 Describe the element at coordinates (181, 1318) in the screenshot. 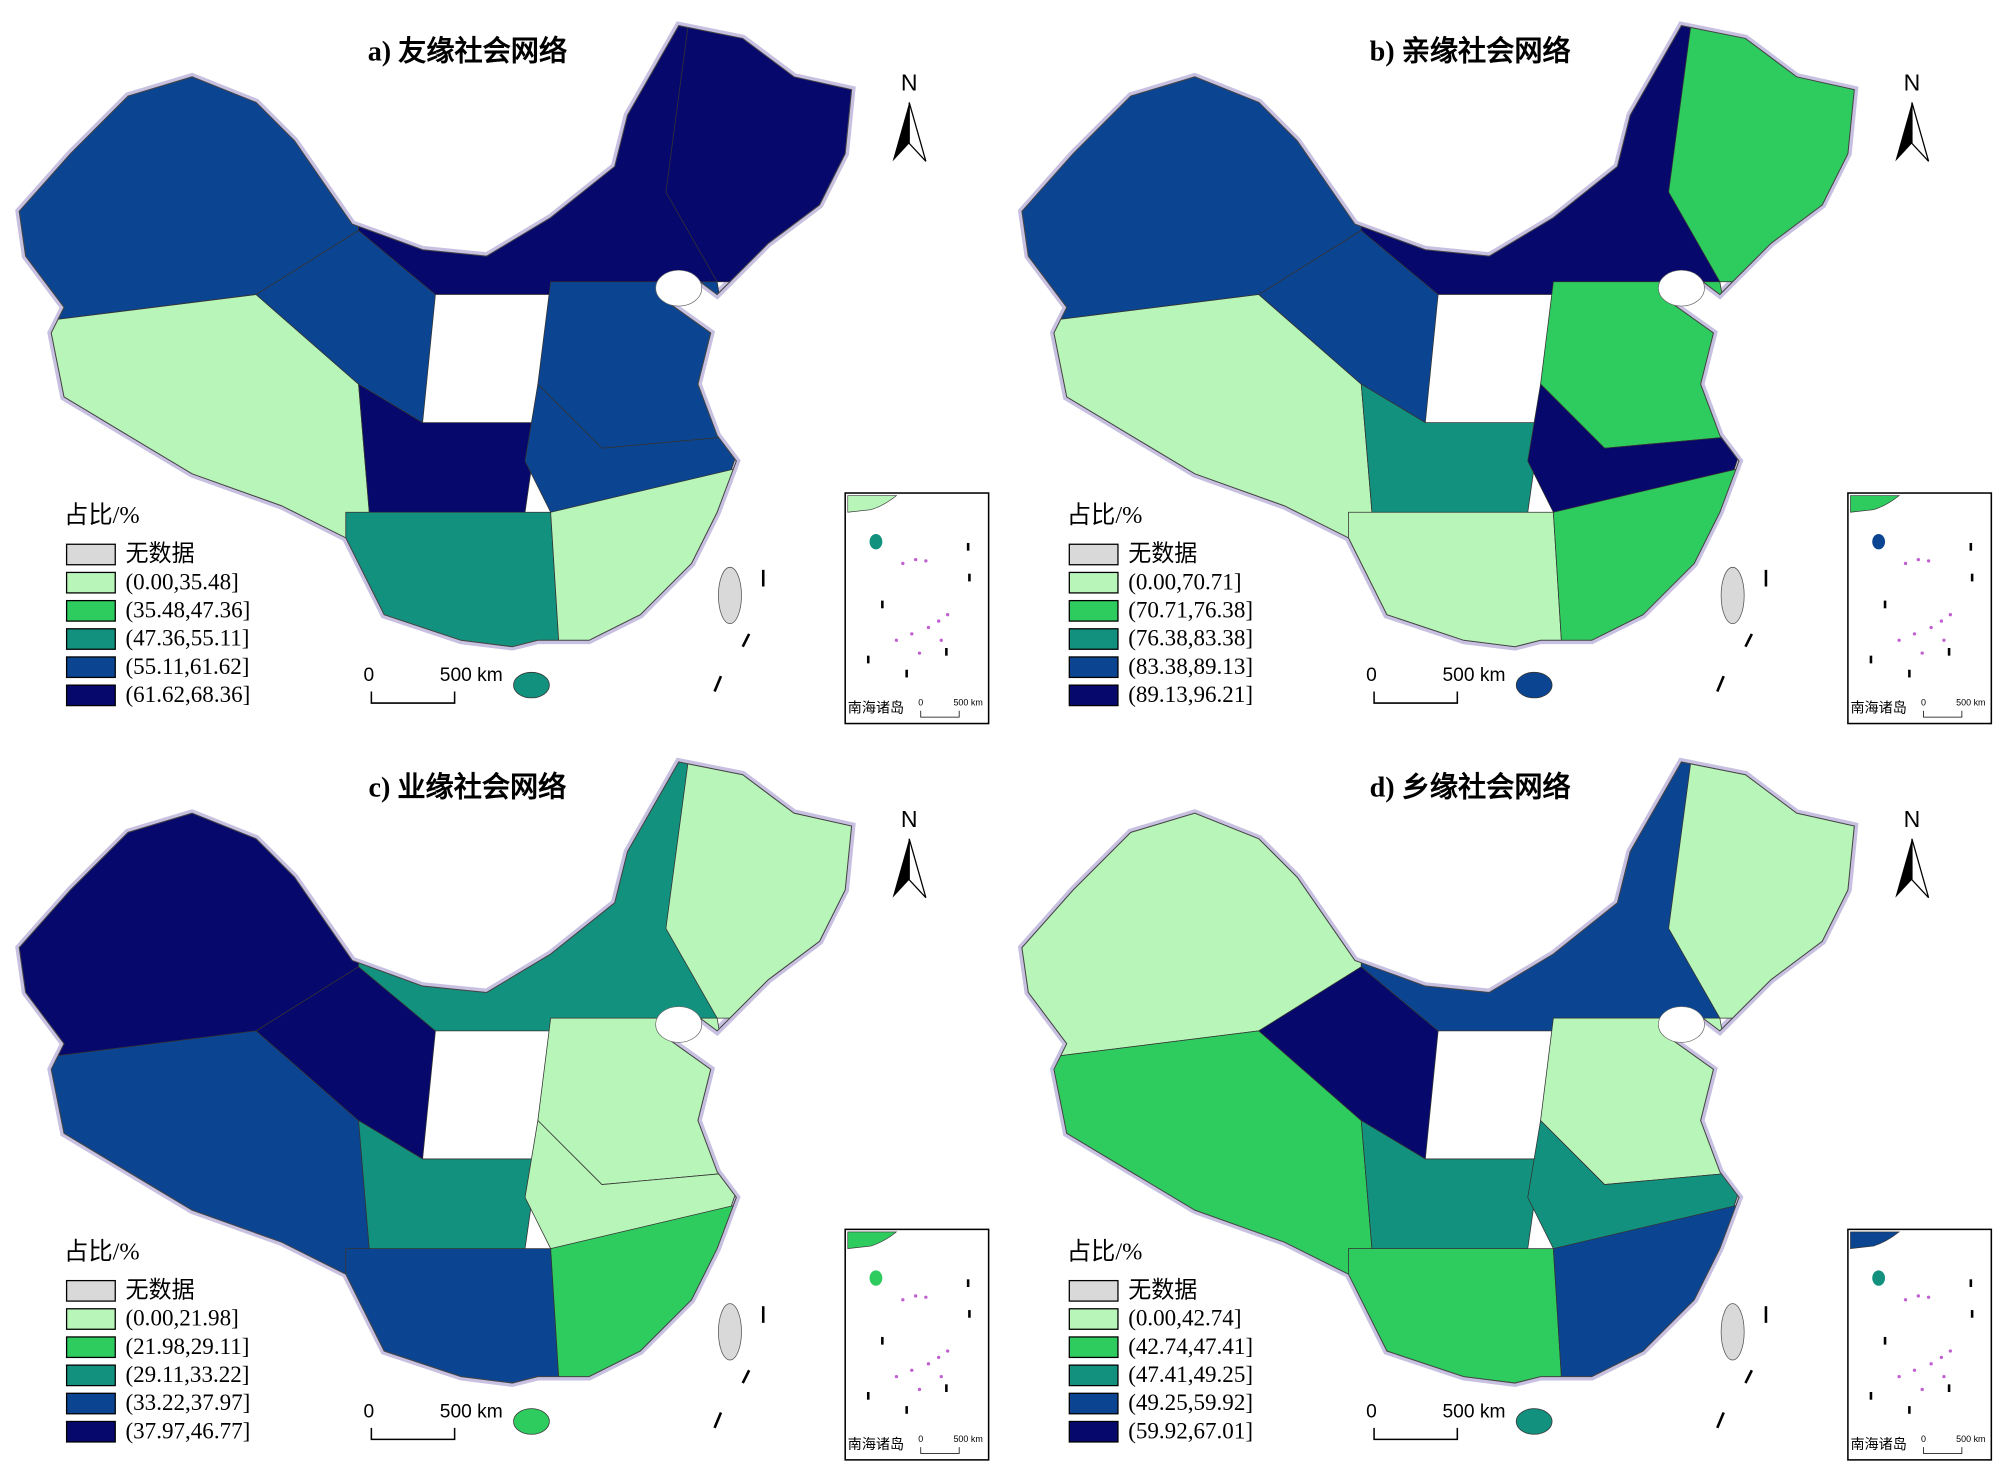

I see `legend-label: (0.00,21.98]` at that location.